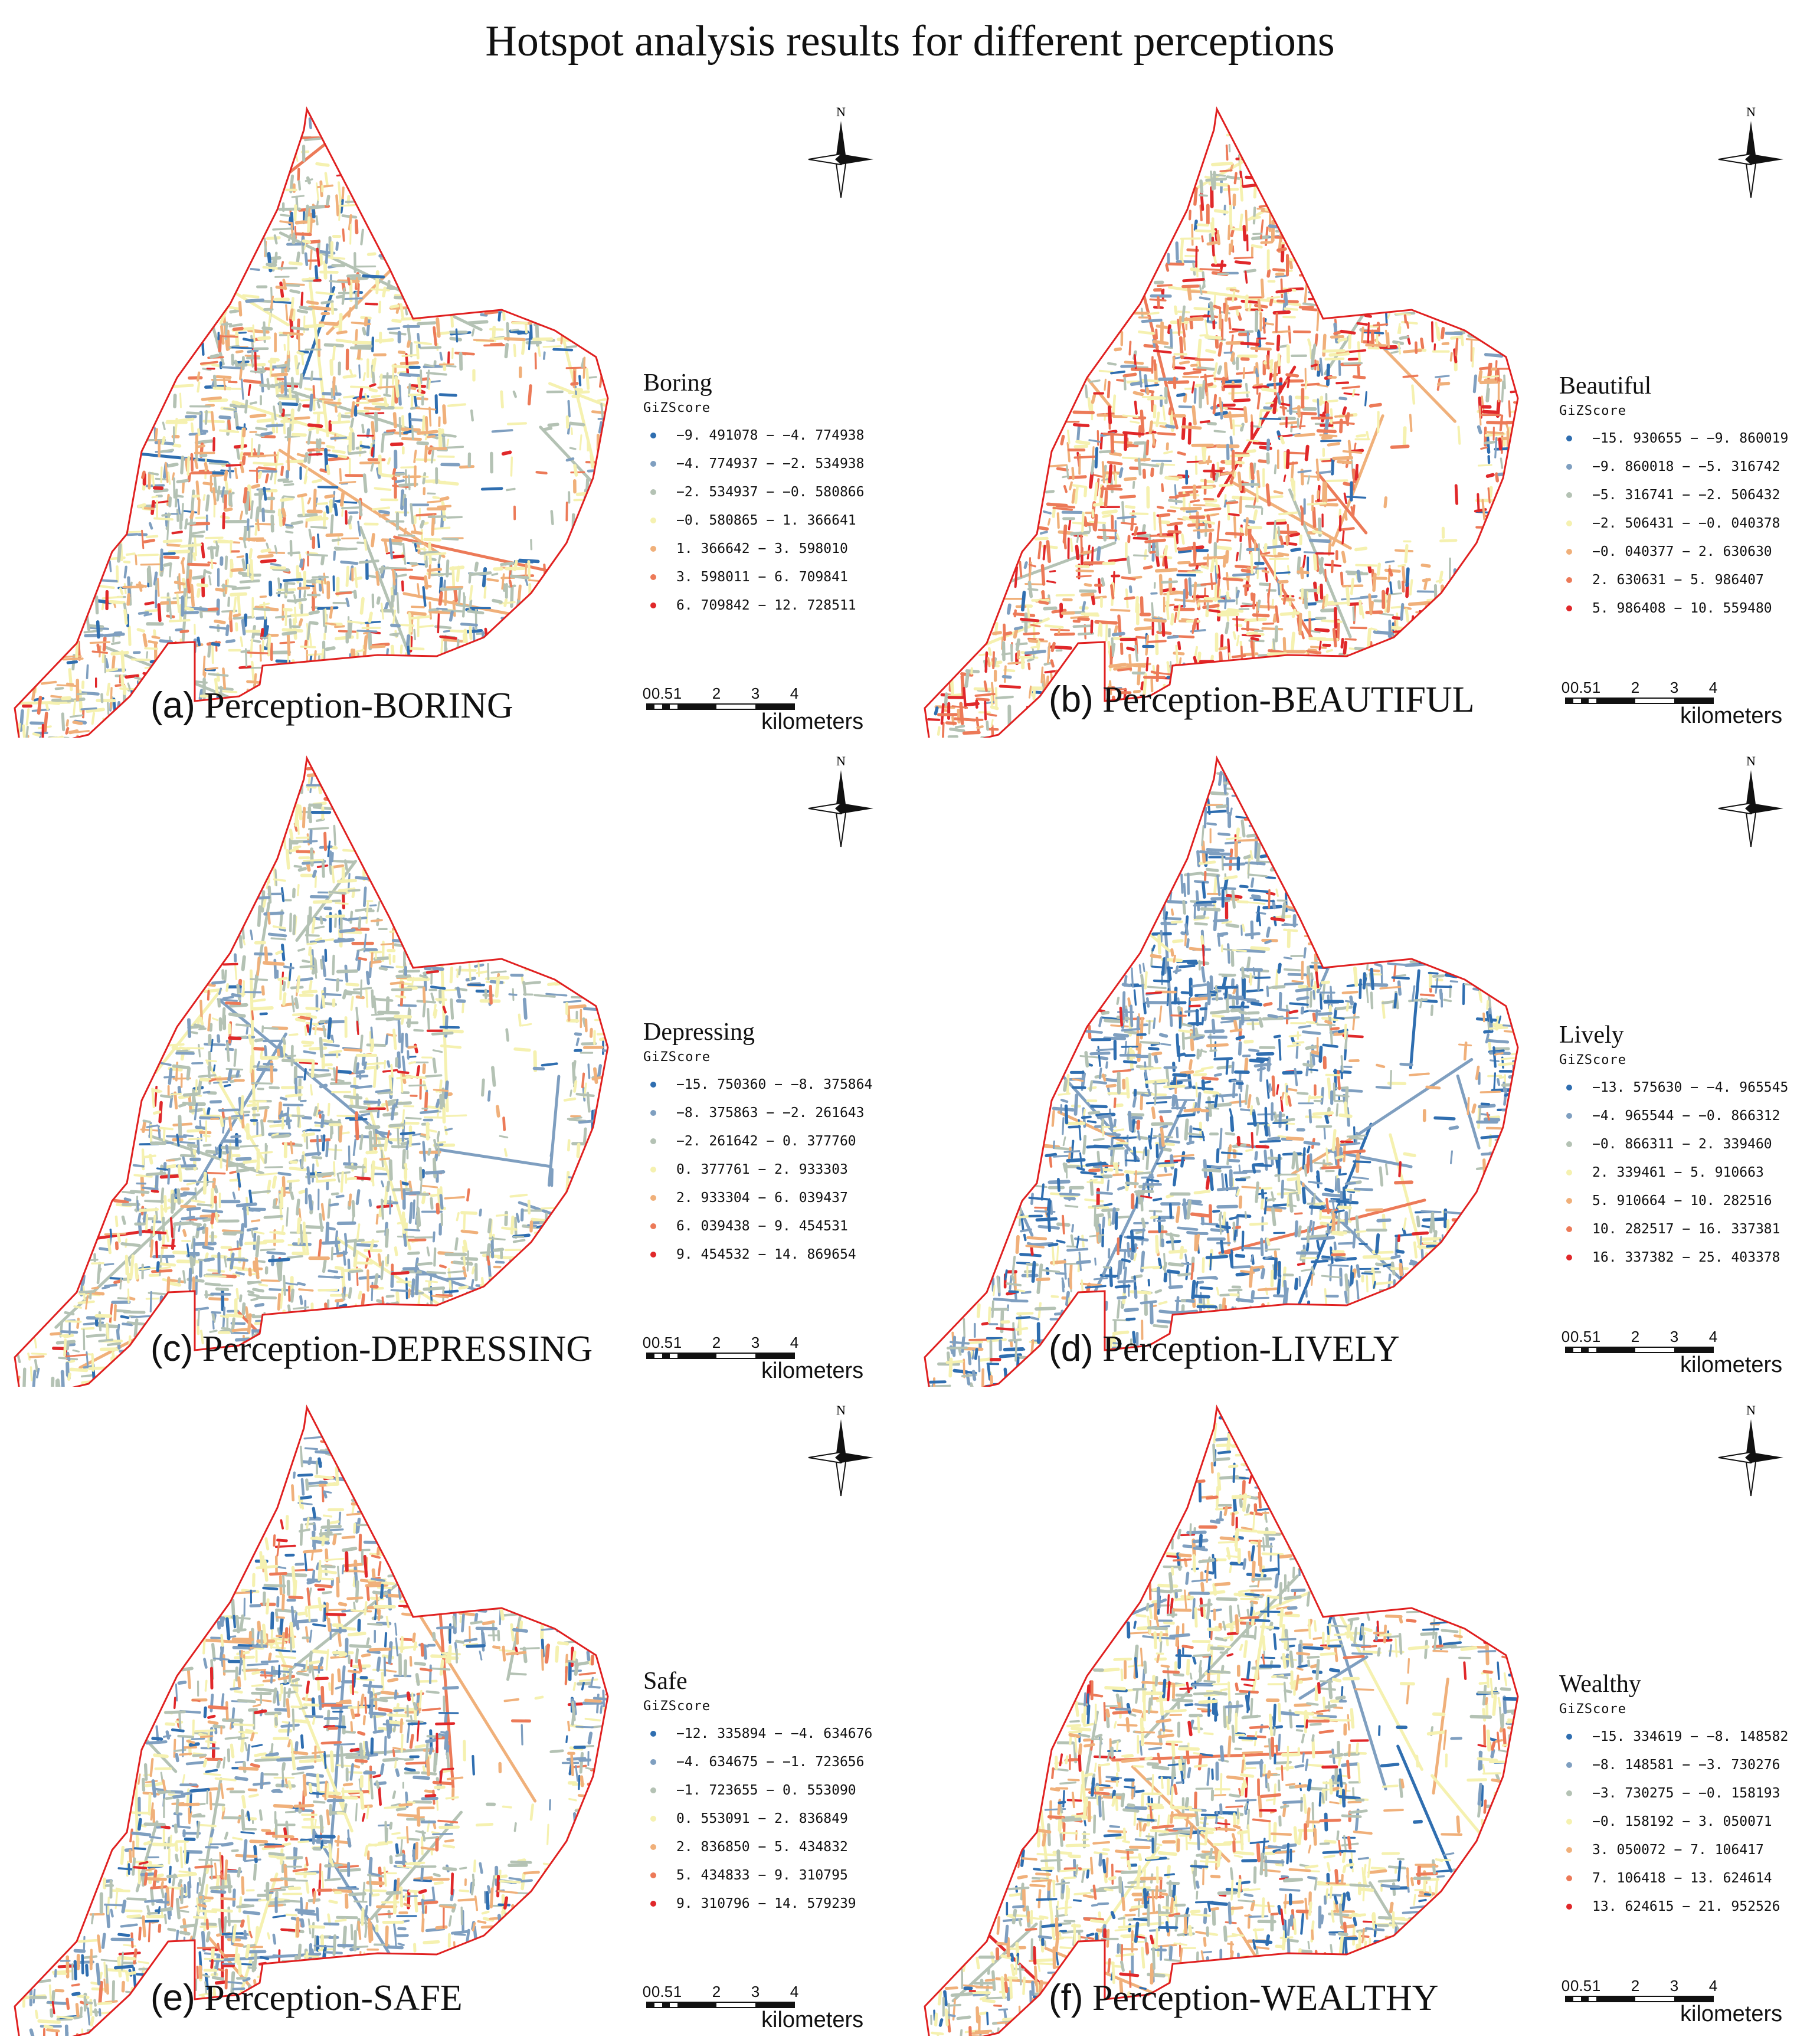  What do you see at coordinates (754, 577) in the screenshot?
I see `legend-item: 3. 598011 − 6. 709841` at bounding box center [754, 577].